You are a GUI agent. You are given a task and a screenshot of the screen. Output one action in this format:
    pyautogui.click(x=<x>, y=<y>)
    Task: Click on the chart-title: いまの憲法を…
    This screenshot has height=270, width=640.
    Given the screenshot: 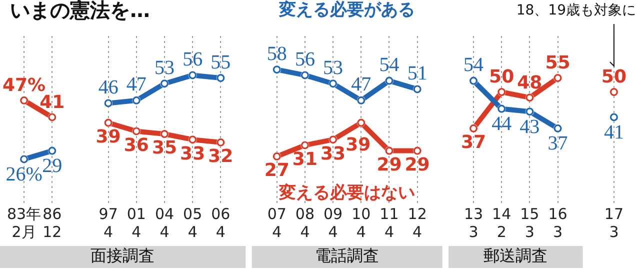 What is the action you would take?
    pyautogui.click(x=80, y=11)
    